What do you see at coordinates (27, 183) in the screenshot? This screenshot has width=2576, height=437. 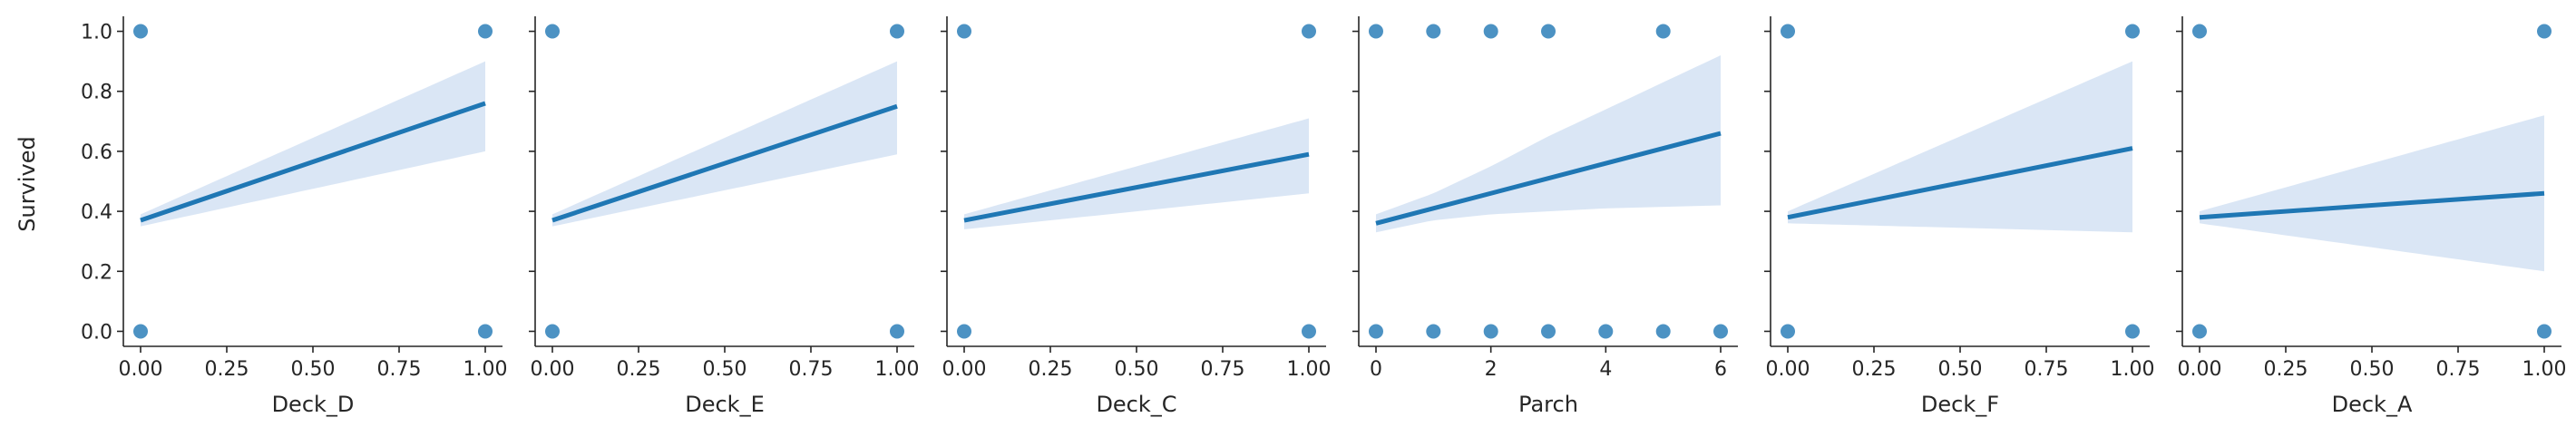 I see `y-axis-label: Survived` at bounding box center [27, 183].